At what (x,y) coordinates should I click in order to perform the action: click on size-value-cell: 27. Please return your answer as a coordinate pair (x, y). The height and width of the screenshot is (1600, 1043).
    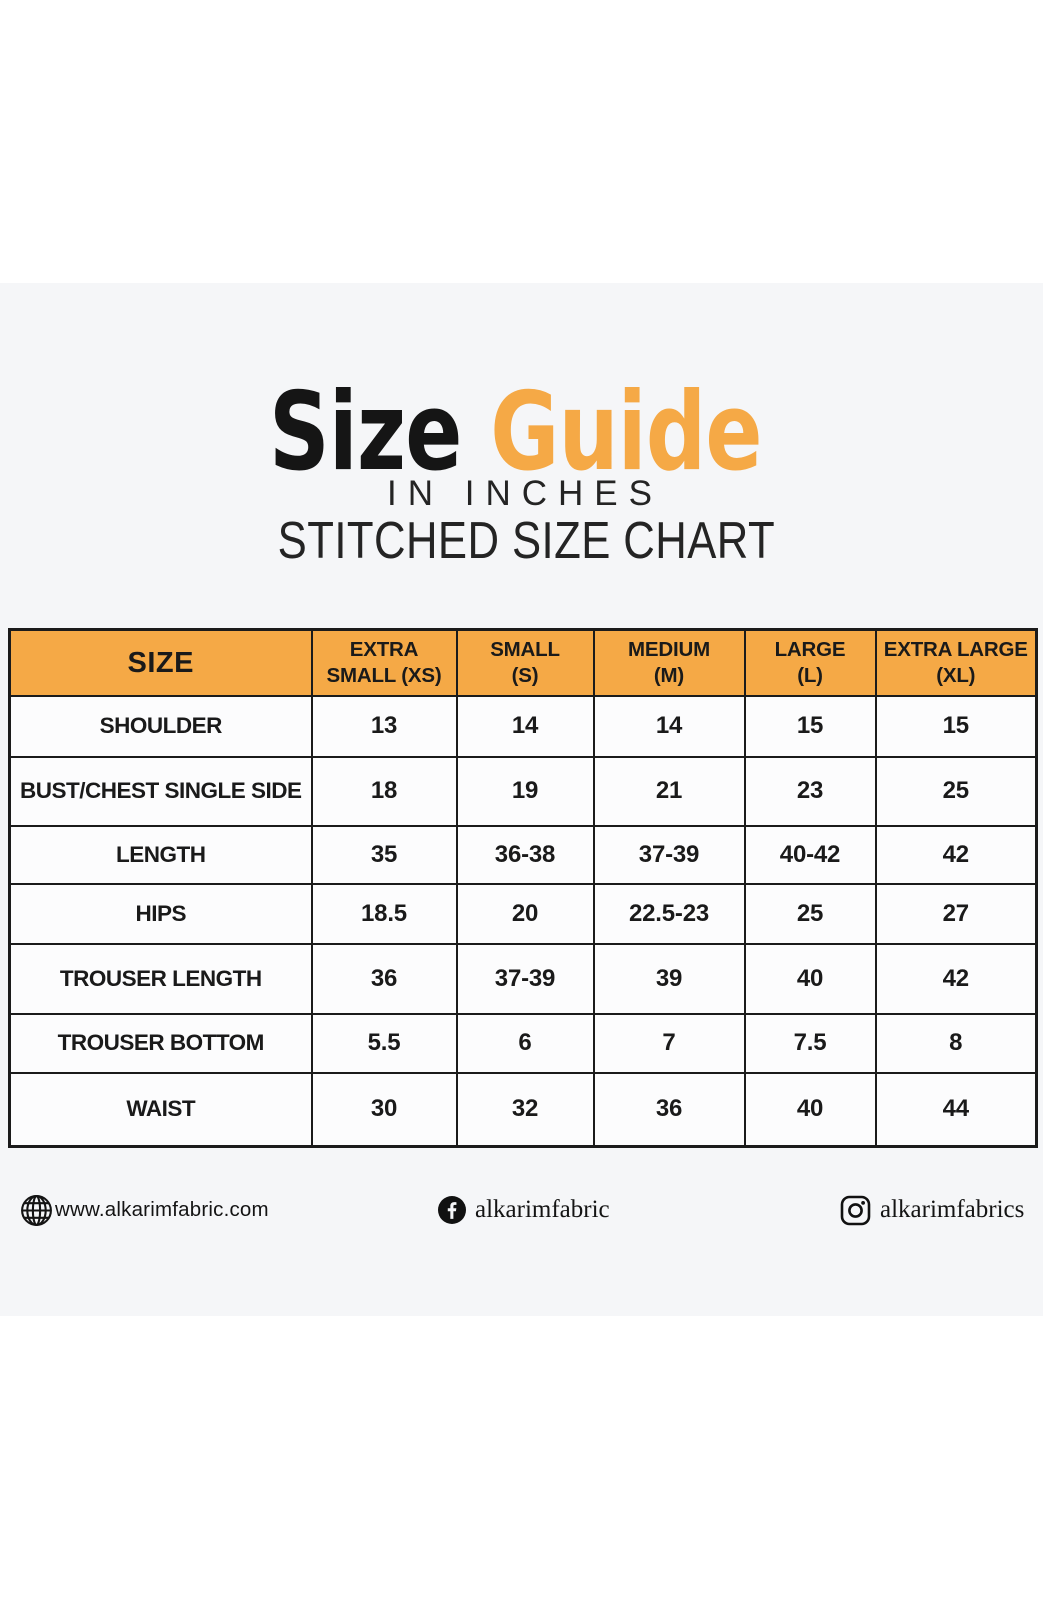
    Looking at the image, I should click on (956, 913).